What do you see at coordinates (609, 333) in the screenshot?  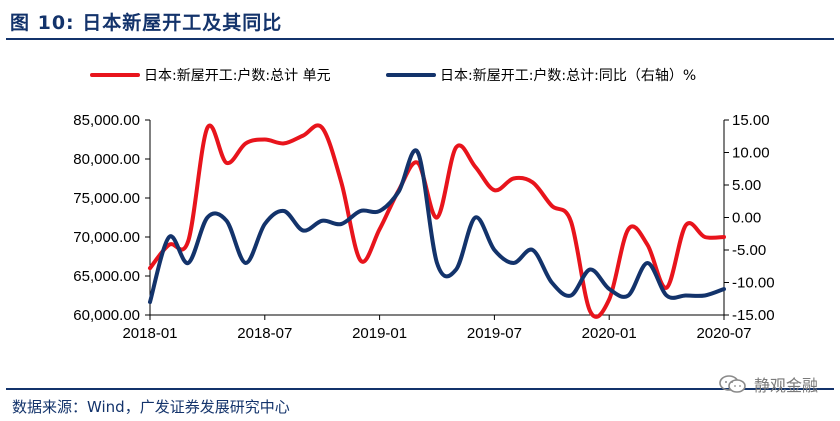 I see `x-tick-label: 2020-01` at bounding box center [609, 333].